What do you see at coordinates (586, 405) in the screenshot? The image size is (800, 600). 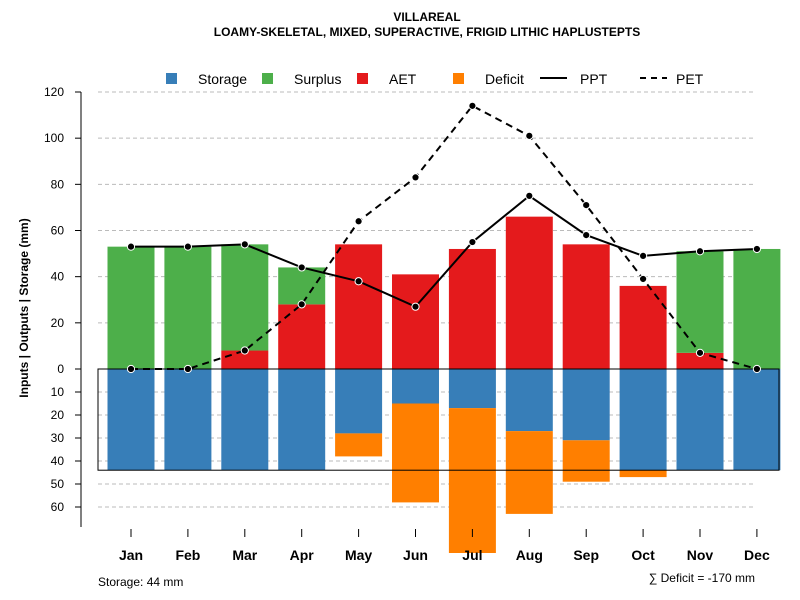 I see `bar-storage-sep` at bounding box center [586, 405].